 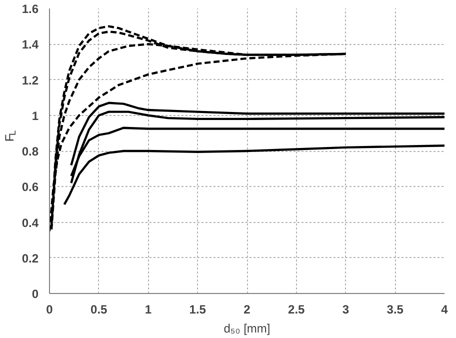 What do you see at coordinates (30, 80) in the screenshot?
I see `y-tick-label: 1.2` at bounding box center [30, 80].